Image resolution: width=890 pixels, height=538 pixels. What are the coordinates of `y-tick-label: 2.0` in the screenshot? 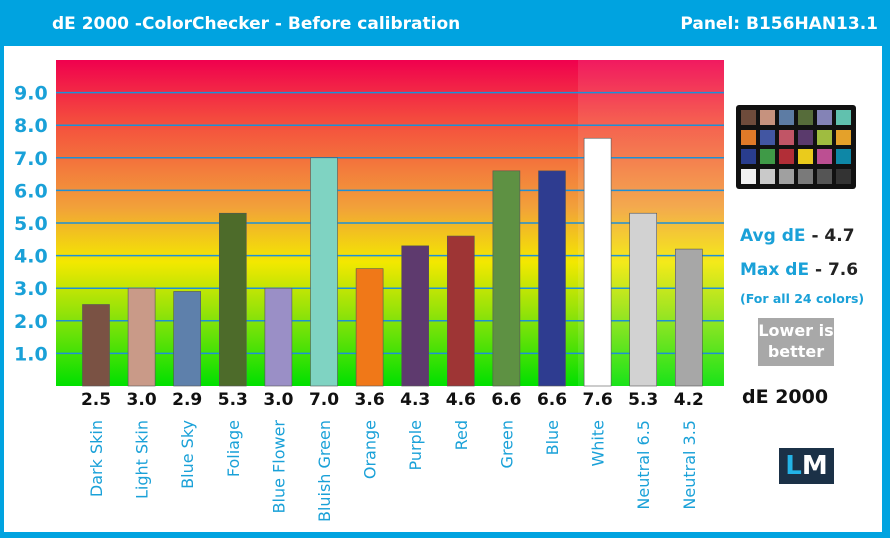 It's located at (31, 322).